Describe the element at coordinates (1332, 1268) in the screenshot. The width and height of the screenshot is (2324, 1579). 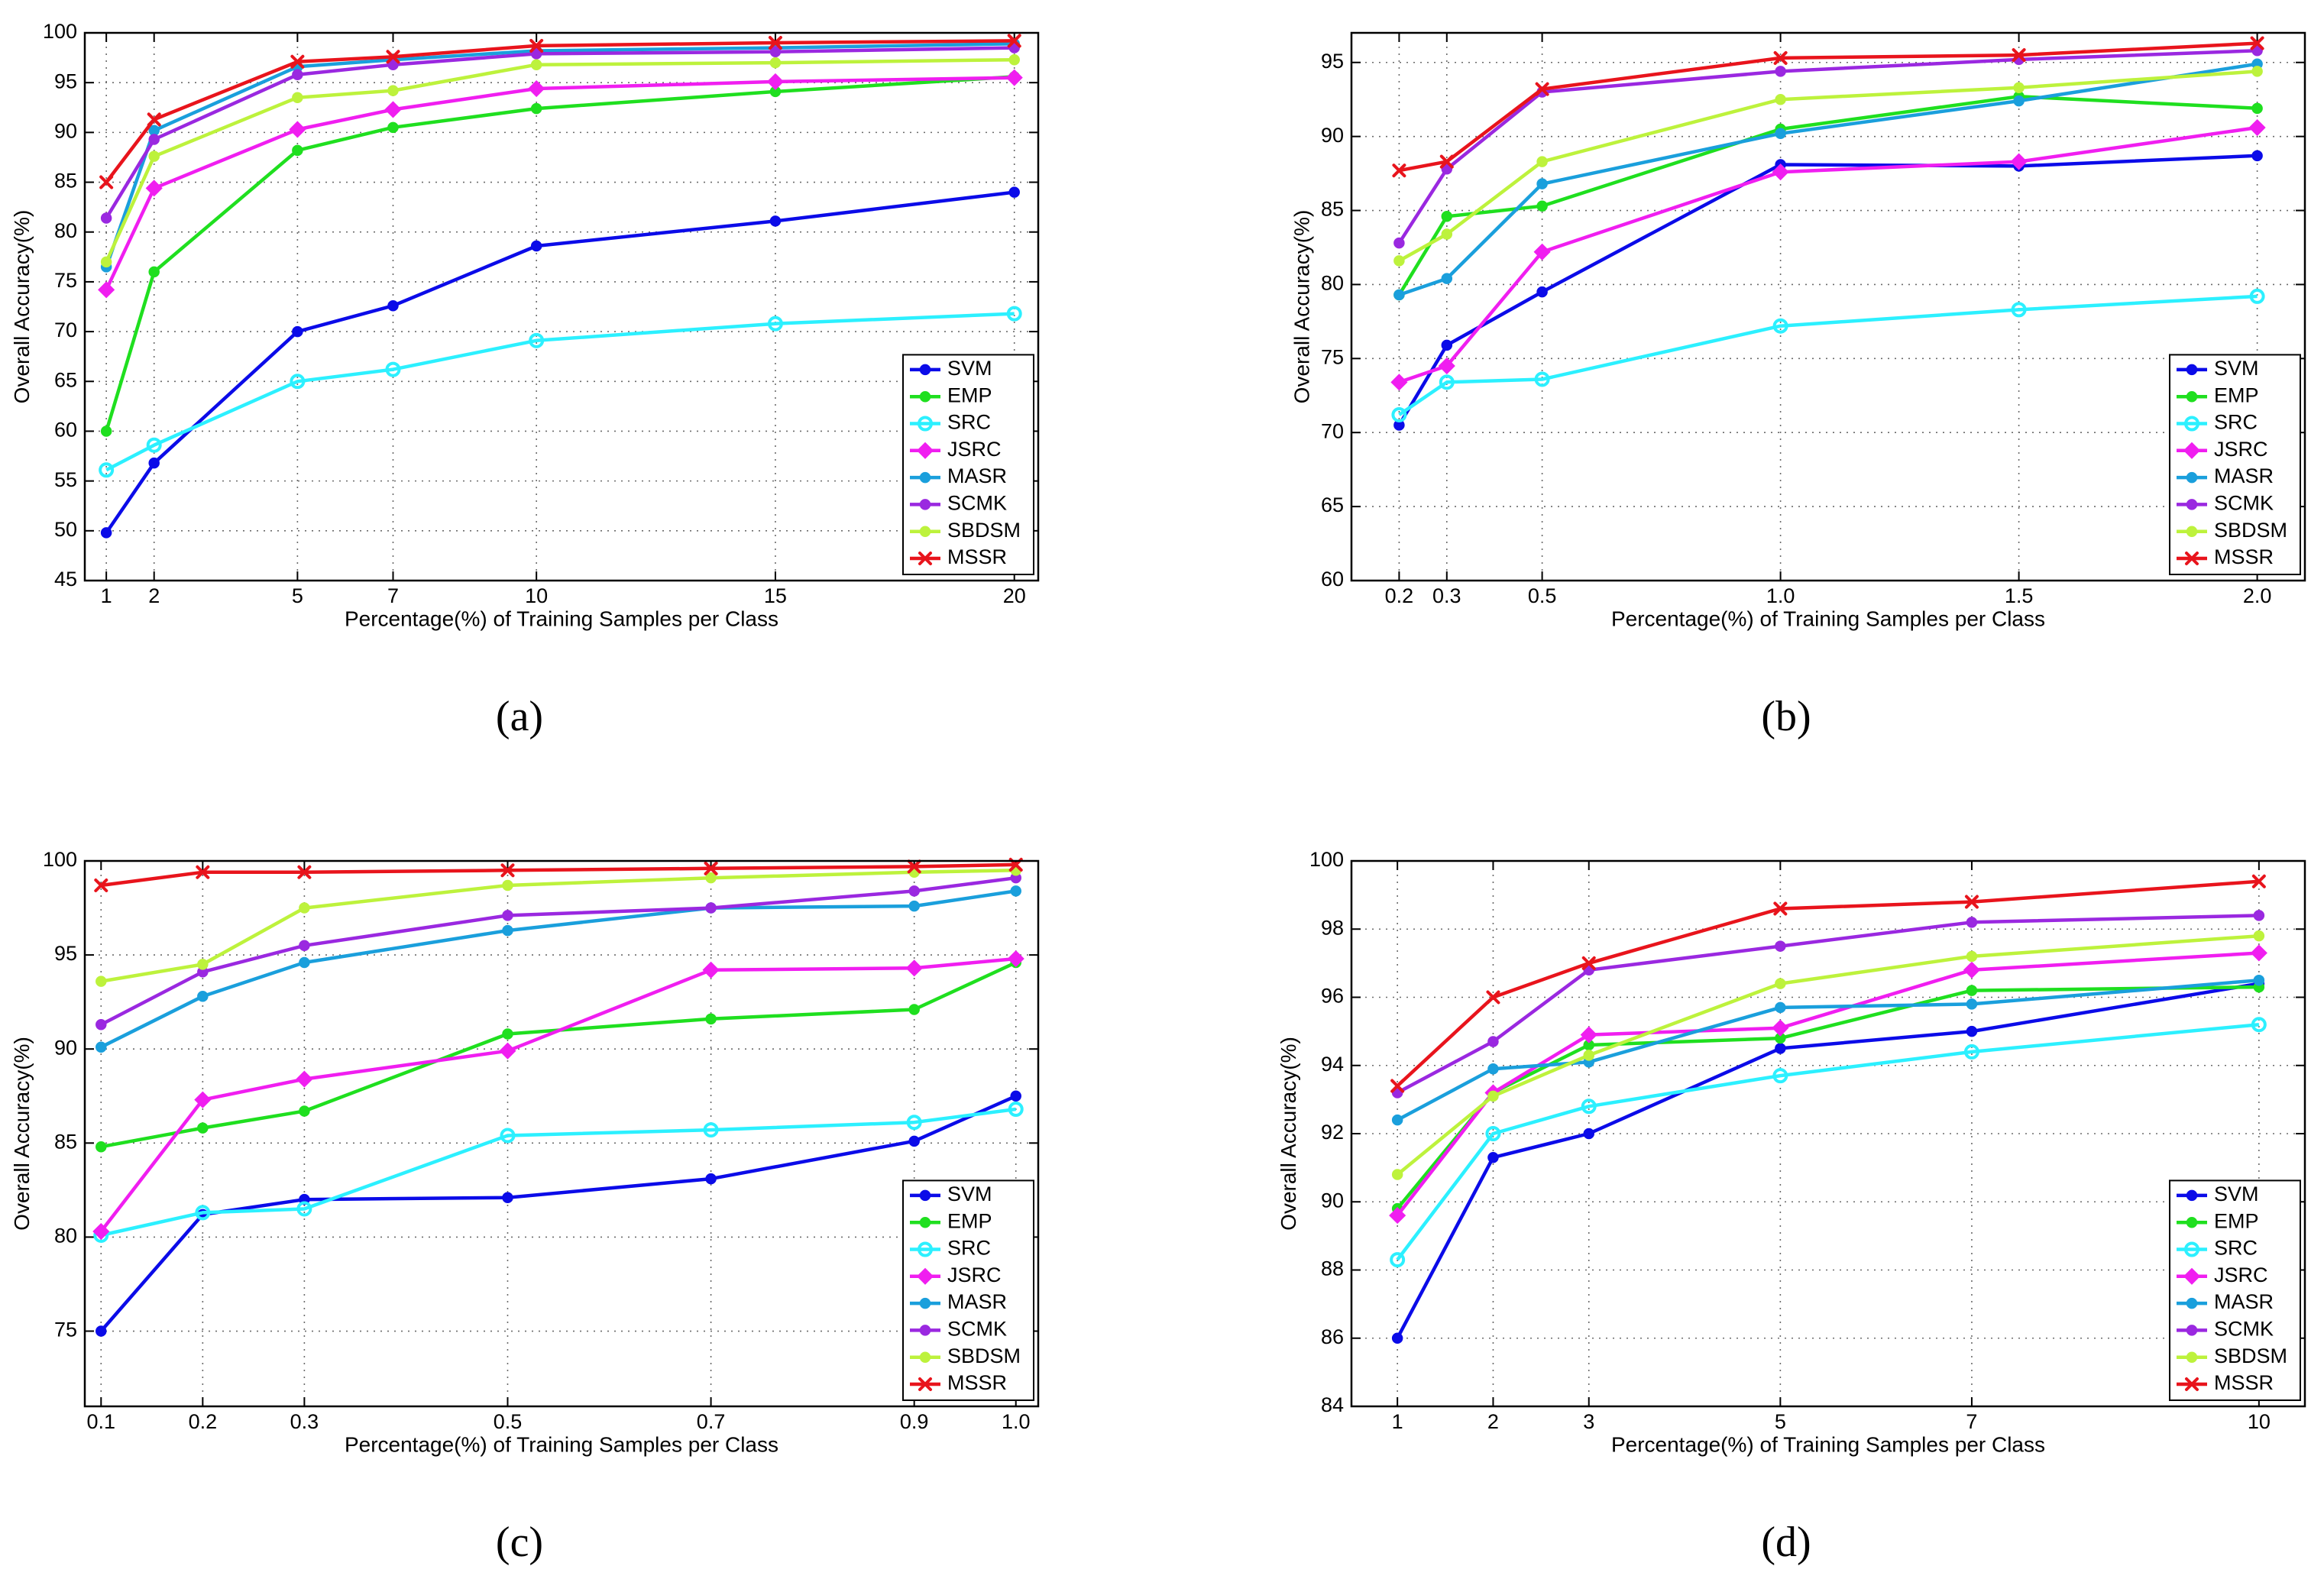
I see `y-tick-label: 88` at that location.